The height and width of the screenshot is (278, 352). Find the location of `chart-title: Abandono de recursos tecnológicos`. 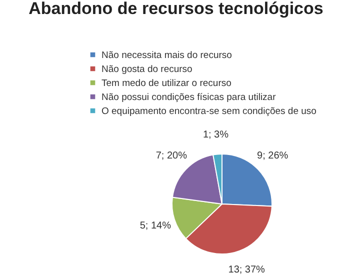

chart-title: Abandono de recursos tecnológicos is located at coordinates (176, 9).